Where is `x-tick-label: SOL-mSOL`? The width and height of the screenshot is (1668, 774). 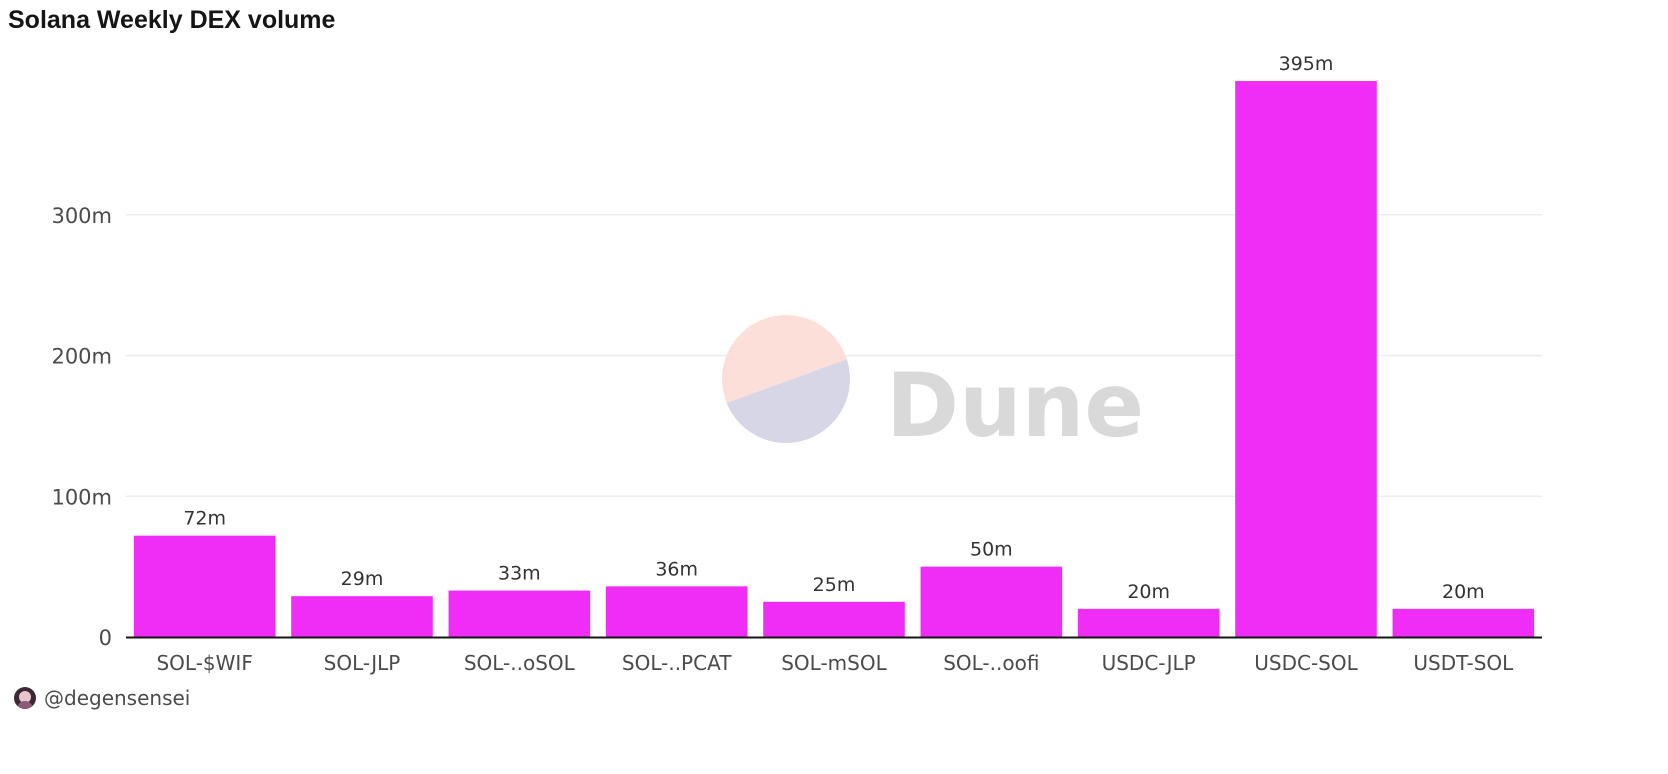
x-tick-label: SOL-mSOL is located at coordinates (834, 663).